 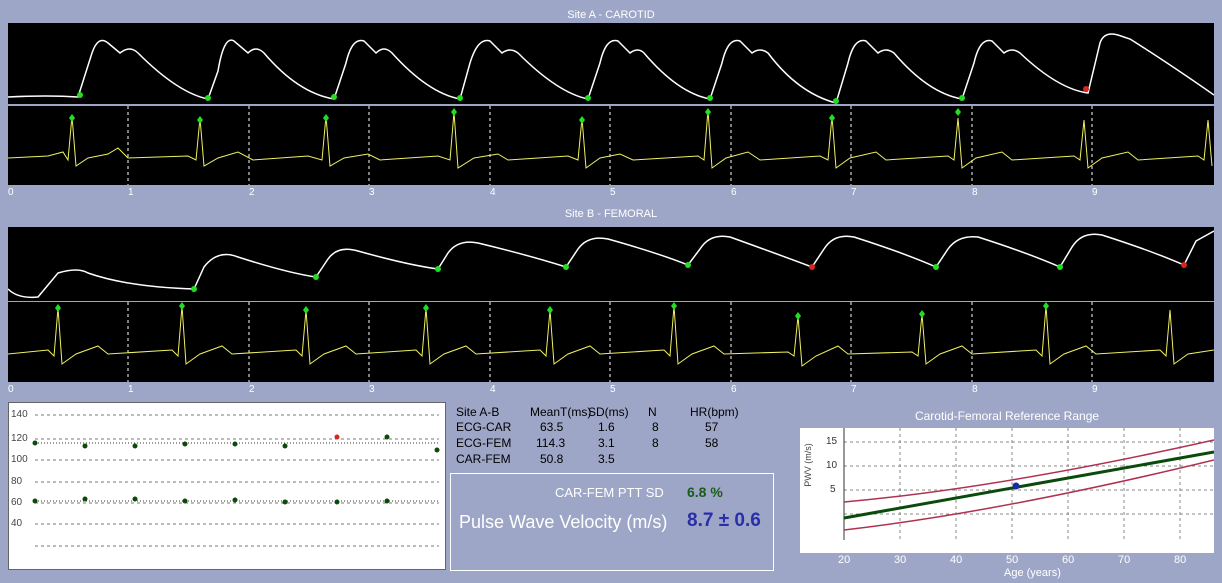 What do you see at coordinates (611, 214) in the screenshot?
I see `site-b-title: Site B - FEMORAL` at bounding box center [611, 214].